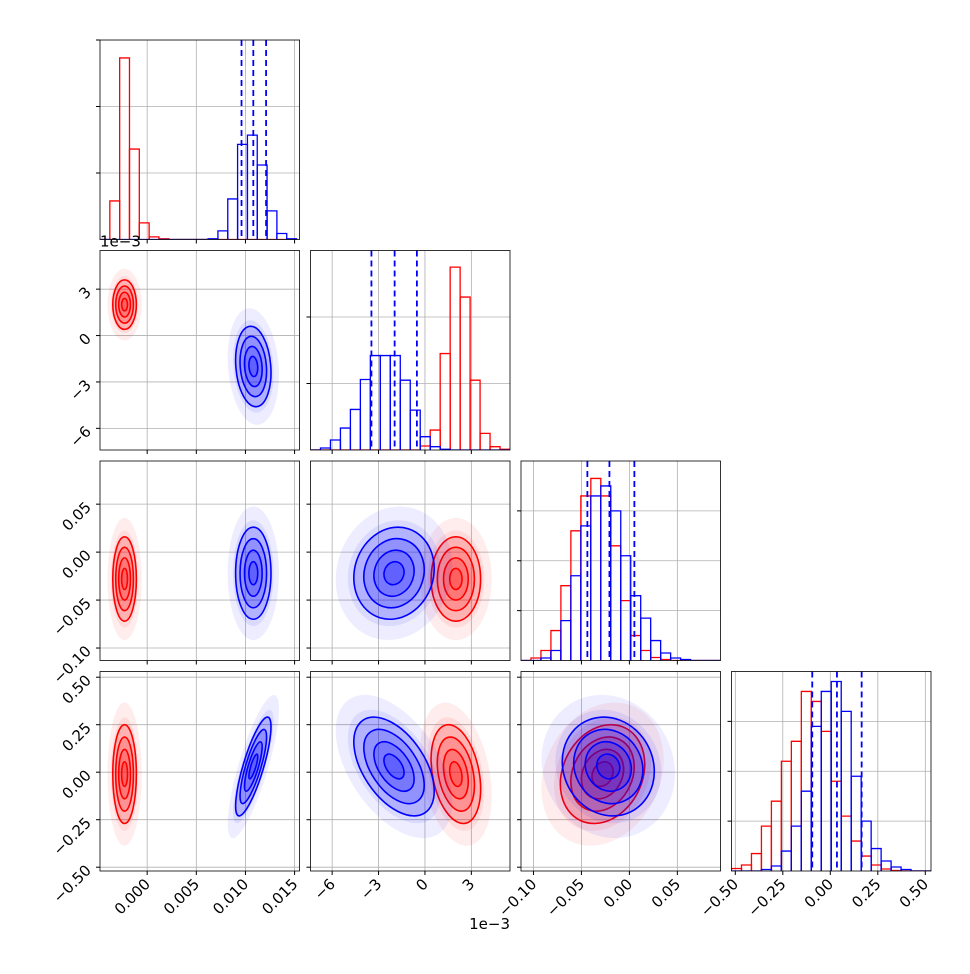 This screenshot has height=974, width=970. What do you see at coordinates (120, 242) in the screenshot?
I see `y-offset-label: 1e−3` at bounding box center [120, 242].